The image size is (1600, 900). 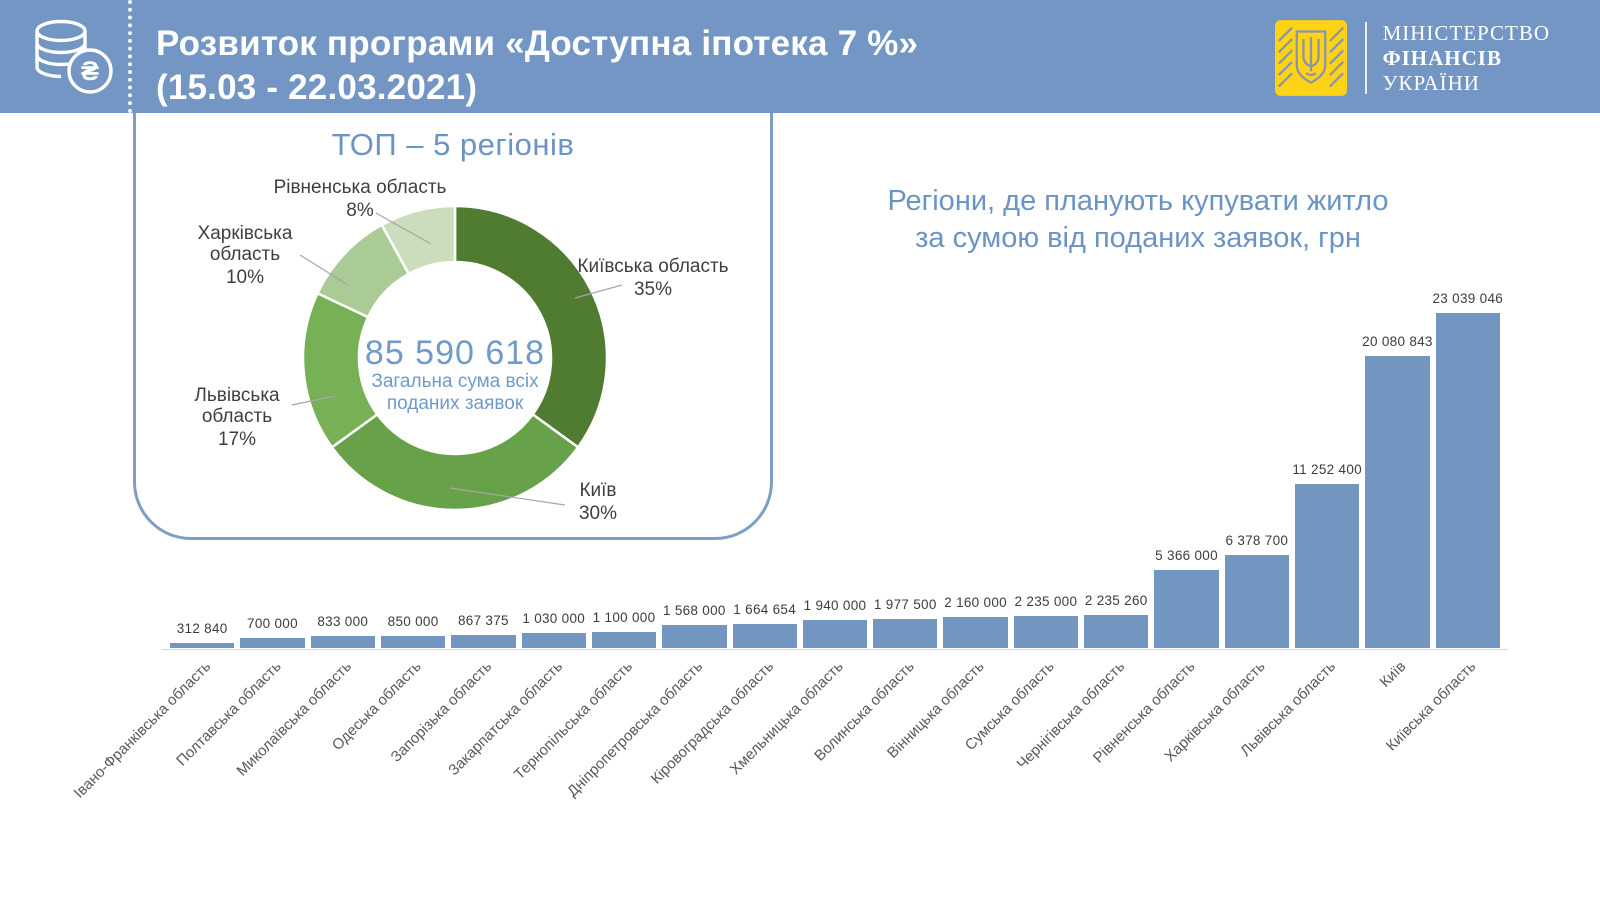 What do you see at coordinates (455, 353) in the screenshot?
I see `total-sum-value: 85 590 618` at bounding box center [455, 353].